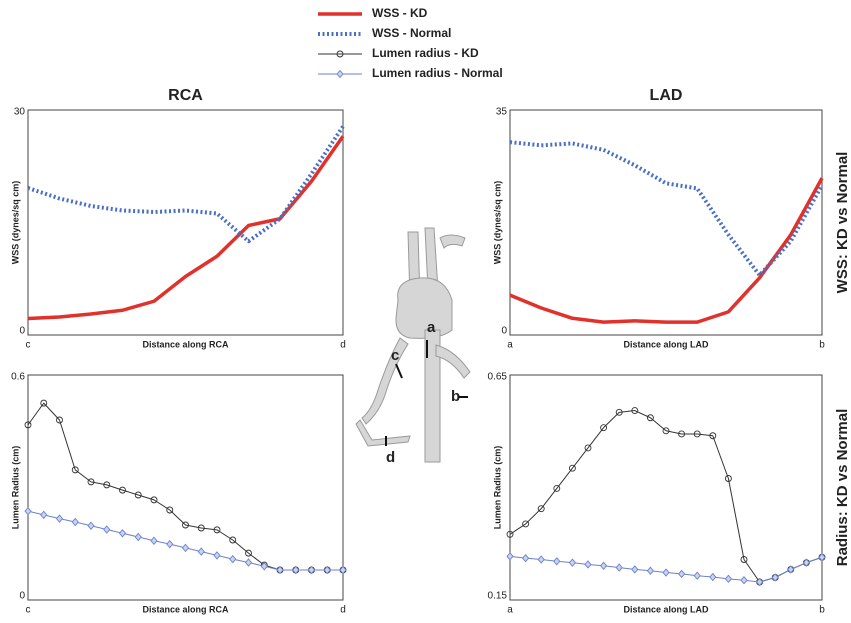 Image resolution: width=851 pixels, height=623 pixels. I want to click on y-tick-label: 0.6, so click(18, 377).